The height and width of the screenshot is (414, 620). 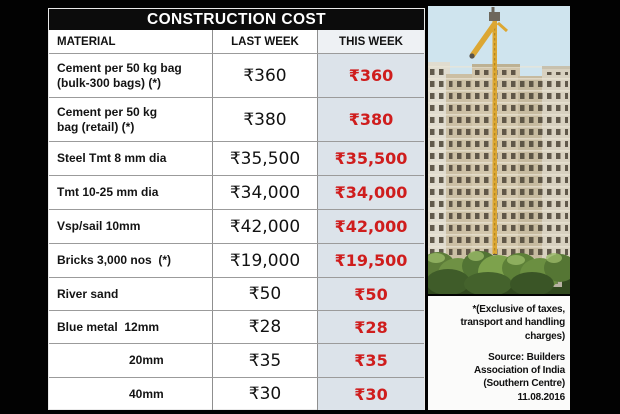 What do you see at coordinates (131, 260) in the screenshot?
I see `material-cell: Bricks 3,000 nos (*)` at bounding box center [131, 260].